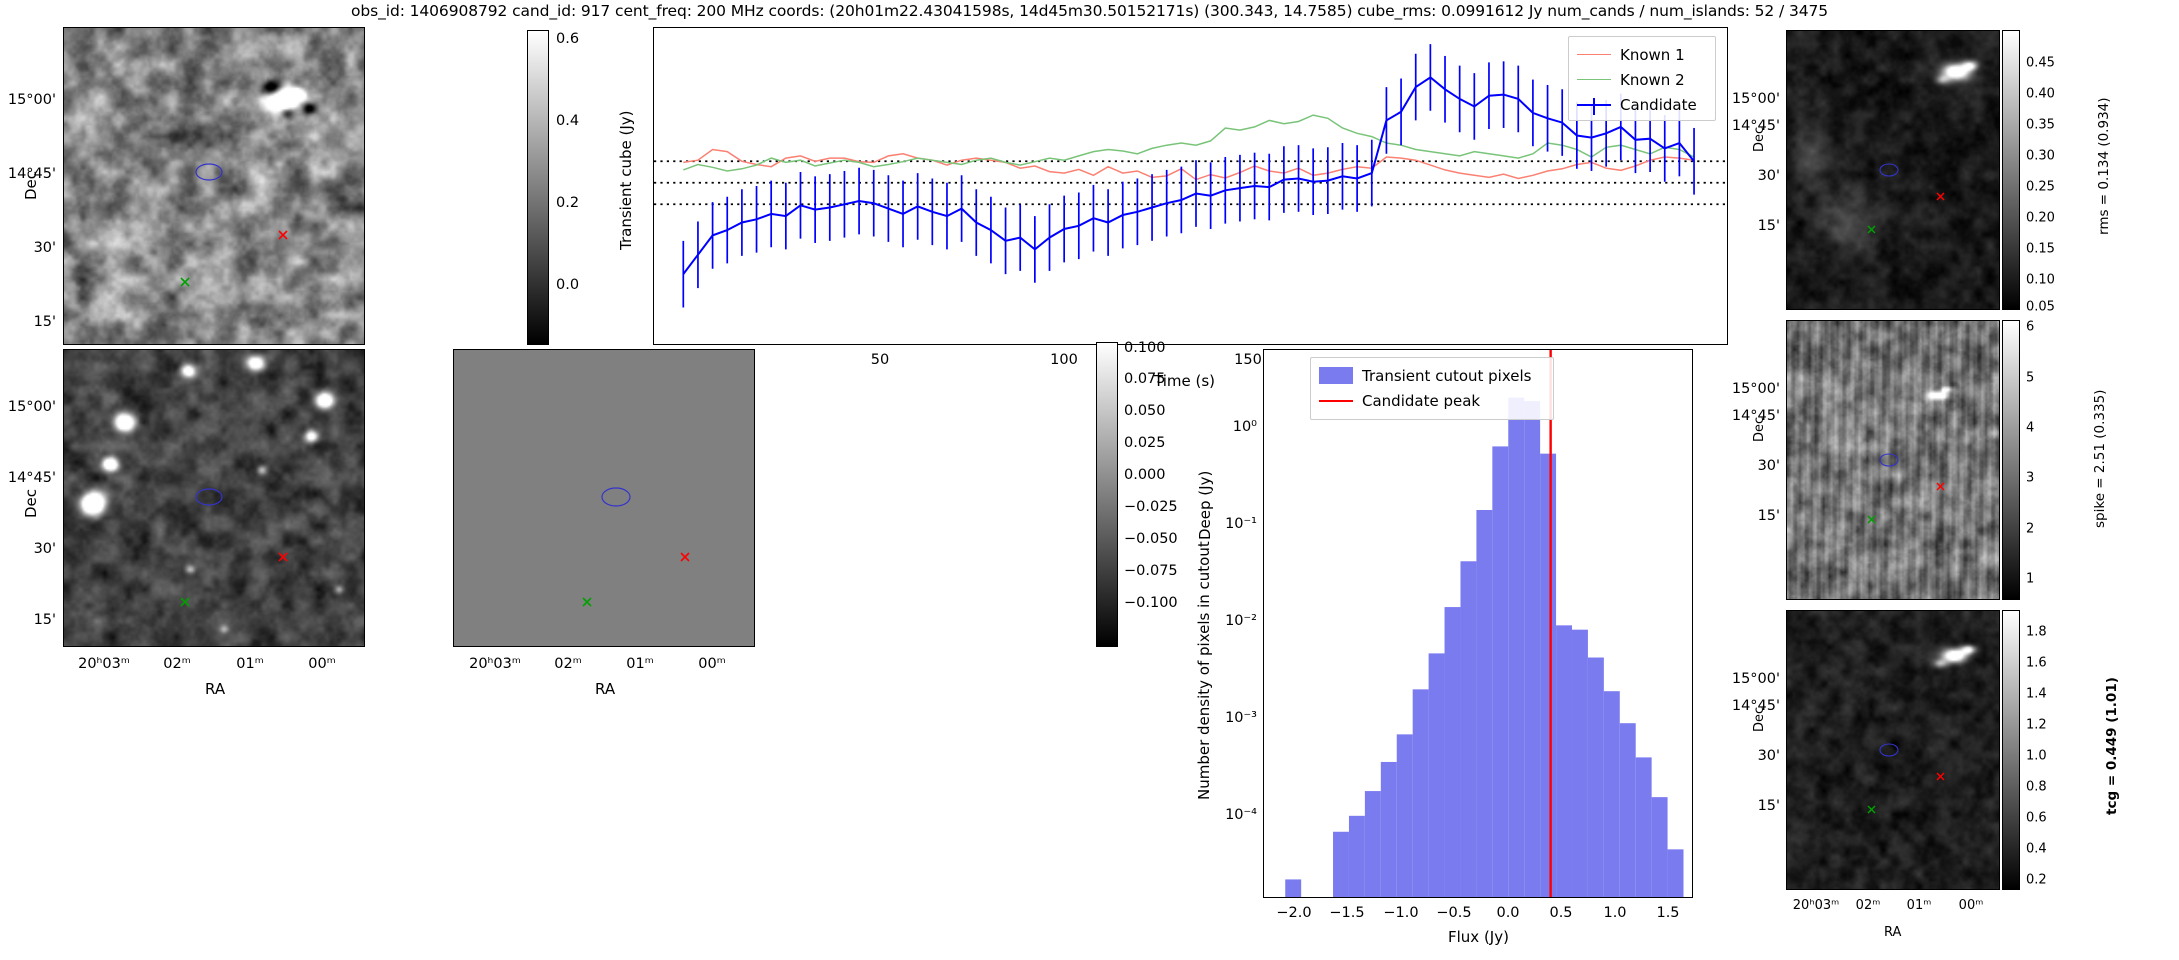 The image size is (2179, 960). Describe the element at coordinates (1107, 494) in the screenshot. I see `deep-colorbar` at that location.